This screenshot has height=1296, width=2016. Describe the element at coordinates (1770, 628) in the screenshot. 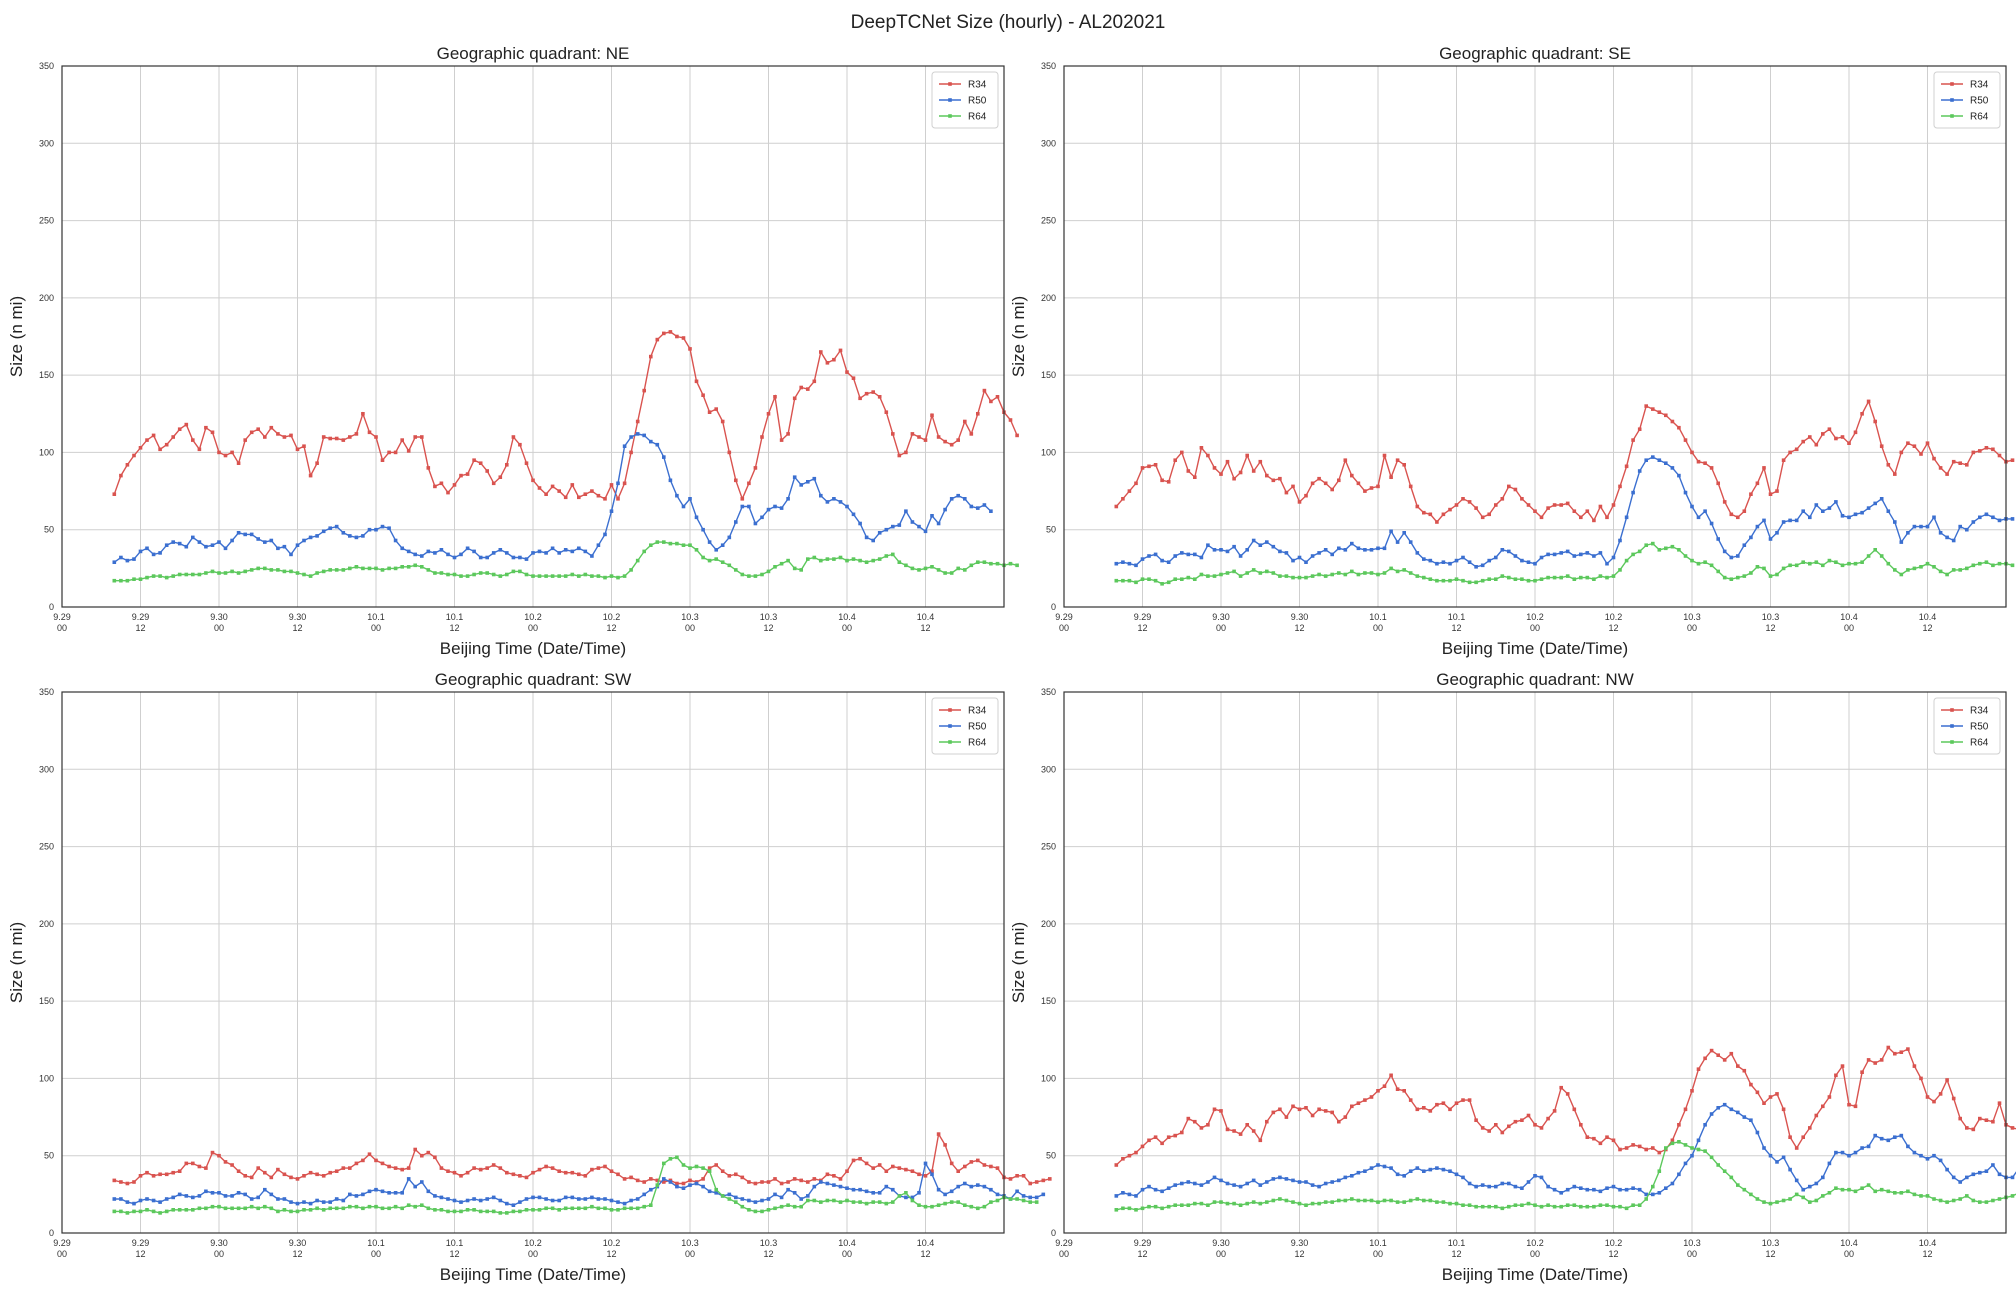

I see `x-tick-label: 12` at that location.